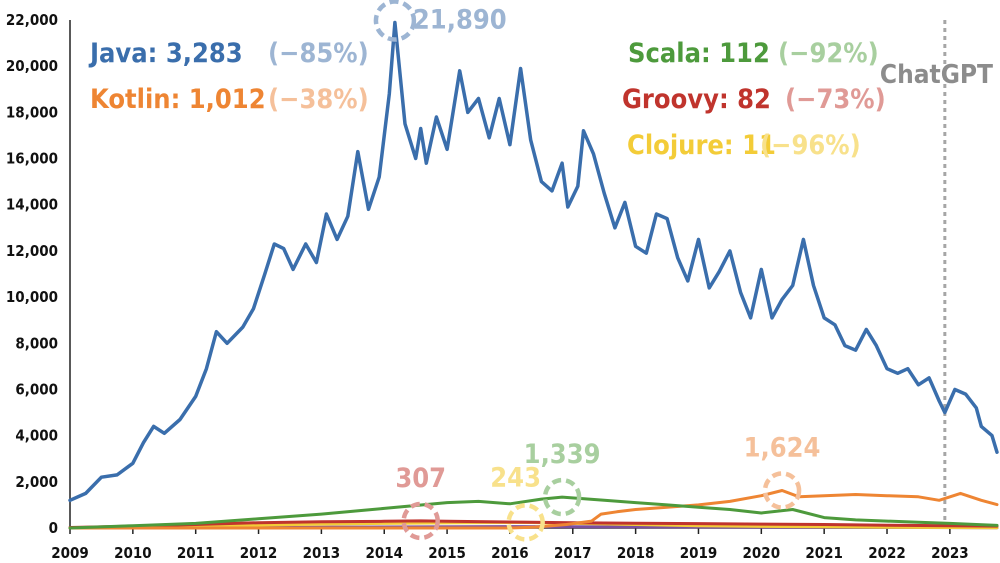 Image resolution: width=1000 pixels, height=563 pixels. I want to click on series-line-scala, so click(533, 512).